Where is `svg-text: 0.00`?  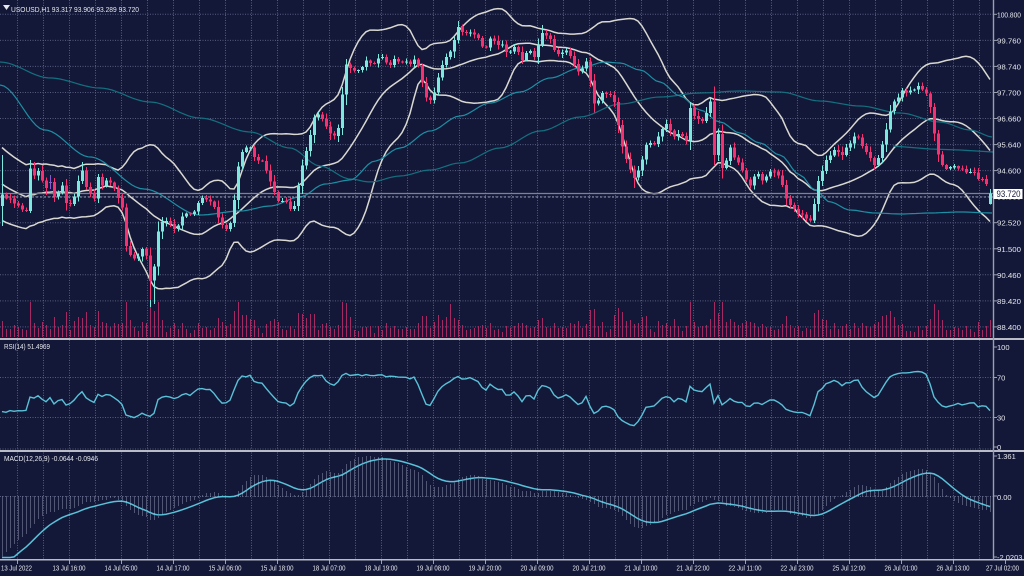 svg-text: 0.00 is located at coordinates (1004, 497).